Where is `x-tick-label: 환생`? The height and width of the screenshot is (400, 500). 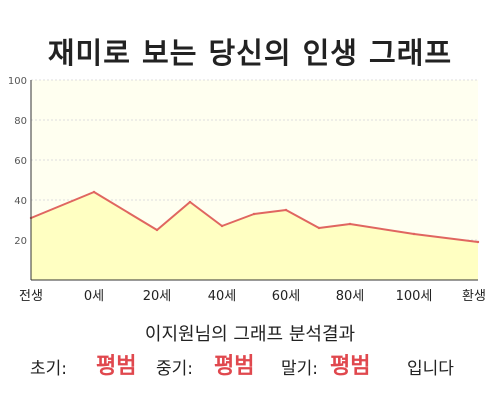 x-tick-label: 환생 is located at coordinates (474, 296).